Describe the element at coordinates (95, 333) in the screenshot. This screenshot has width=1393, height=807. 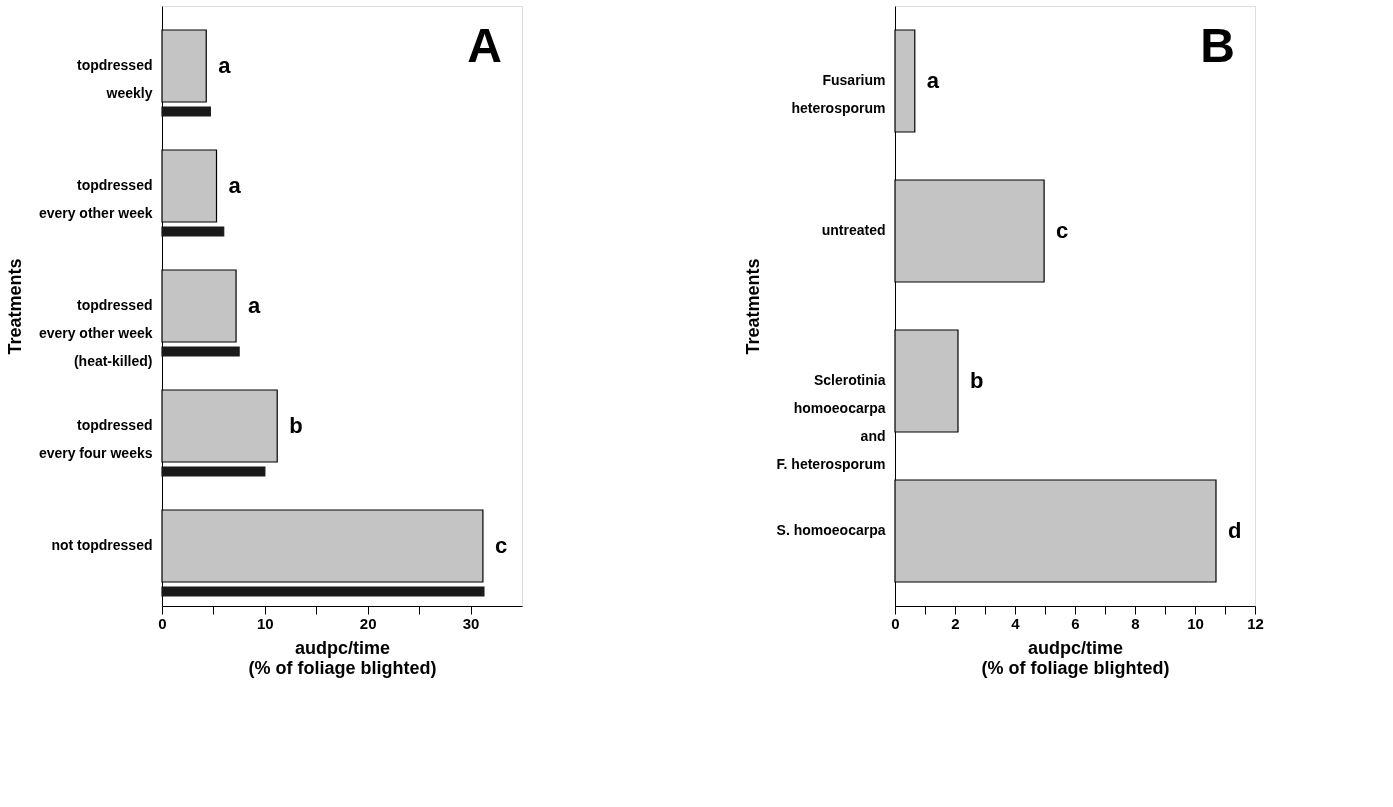
I see `y-tick-label: topdressed every other week (heat-killed)` at that location.